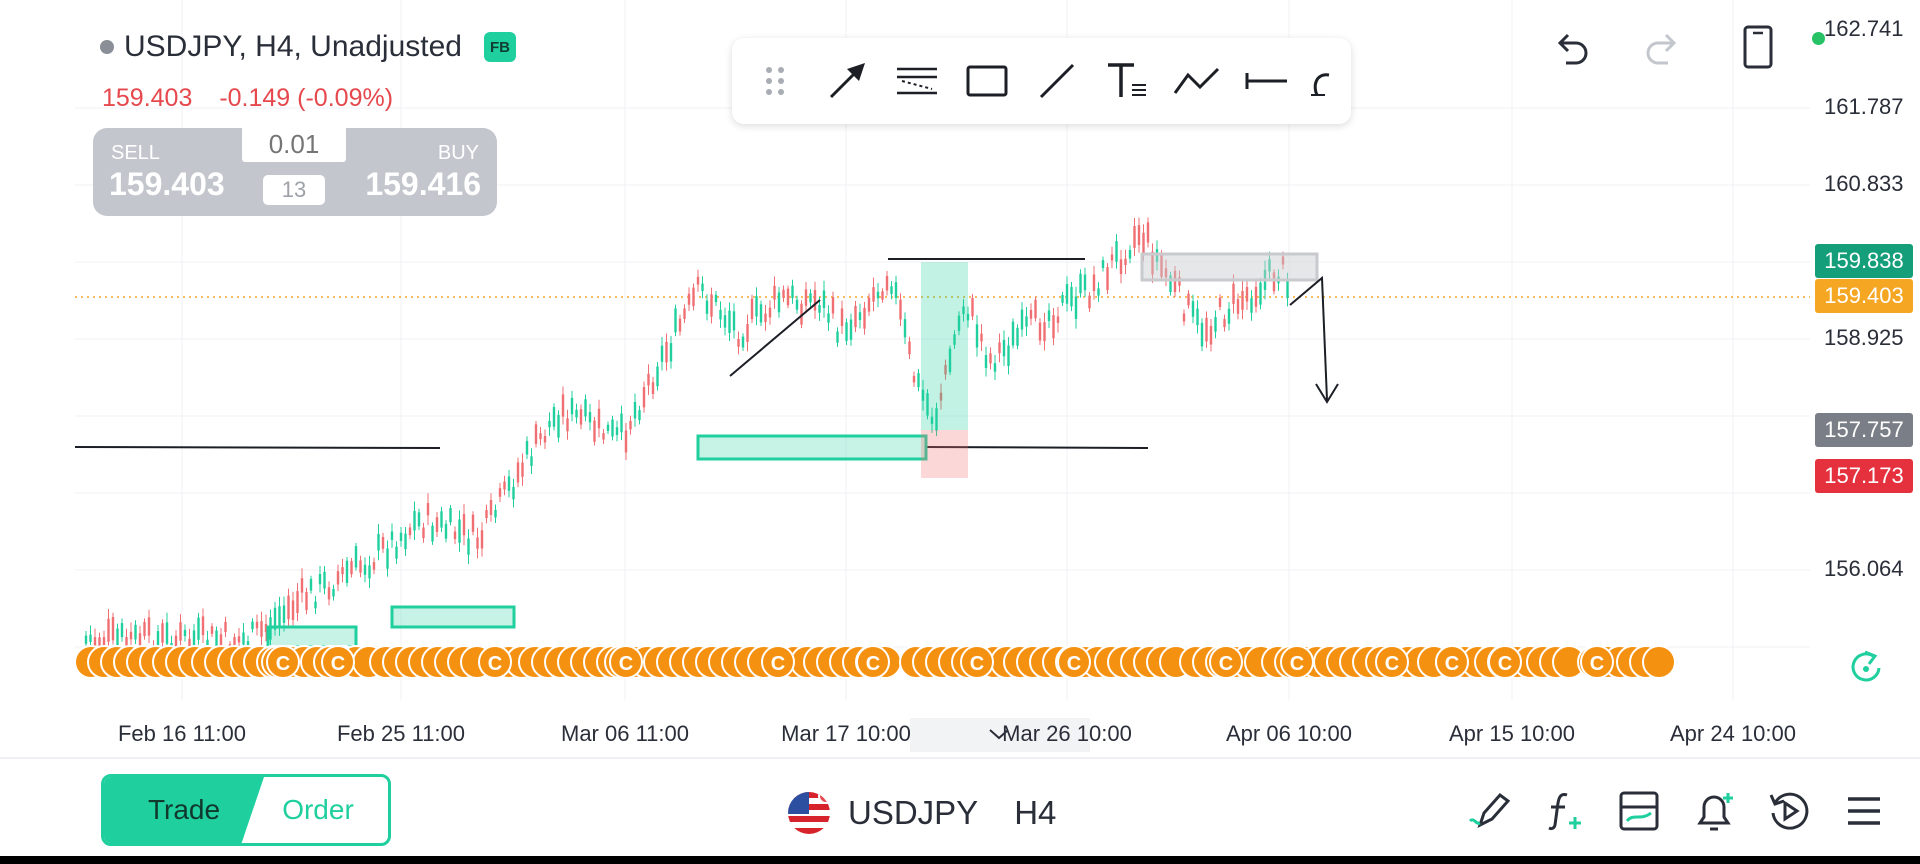 This screenshot has width=1920, height=864. Describe the element at coordinates (1127, 81) in the screenshot. I see `text-icon` at that location.